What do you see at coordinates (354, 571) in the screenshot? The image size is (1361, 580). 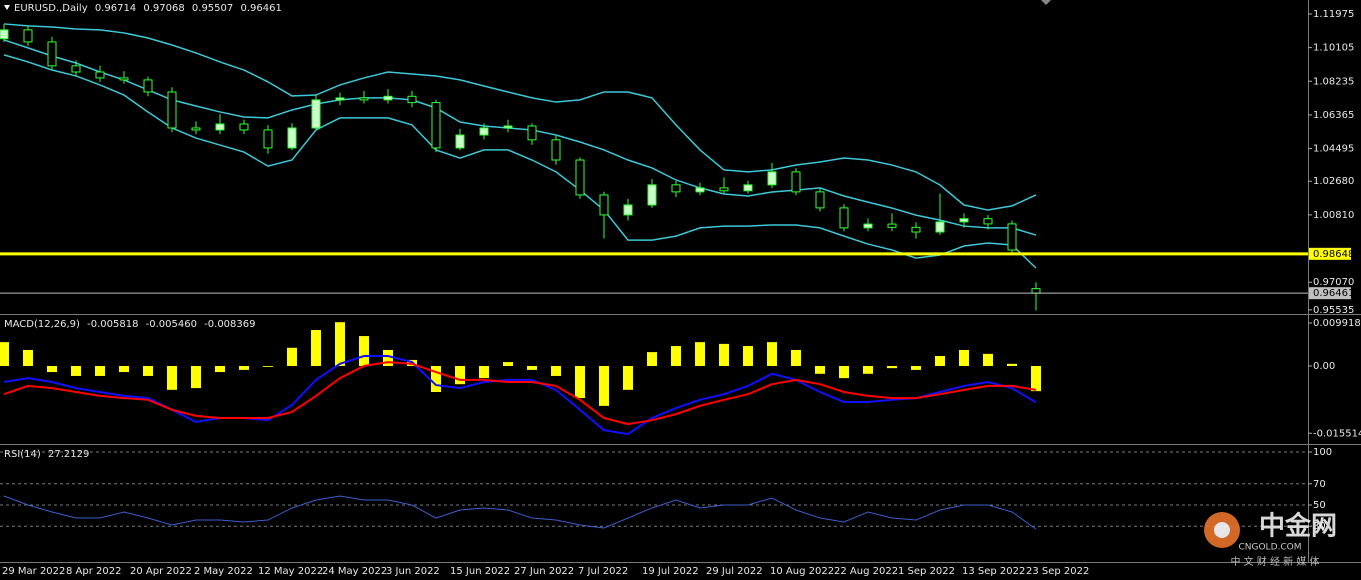 I see `x-tick-label: 24 May 2022` at bounding box center [354, 571].